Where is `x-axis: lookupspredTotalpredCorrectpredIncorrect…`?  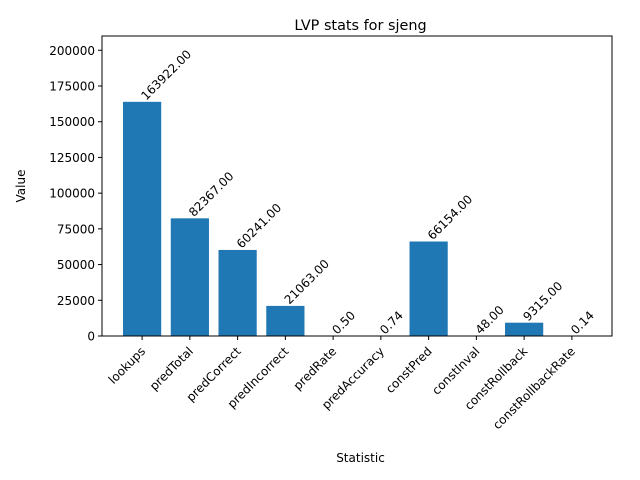
x-axis: lookupspredTotalpredCorrectpredIncorrect… is located at coordinates (342, 384).